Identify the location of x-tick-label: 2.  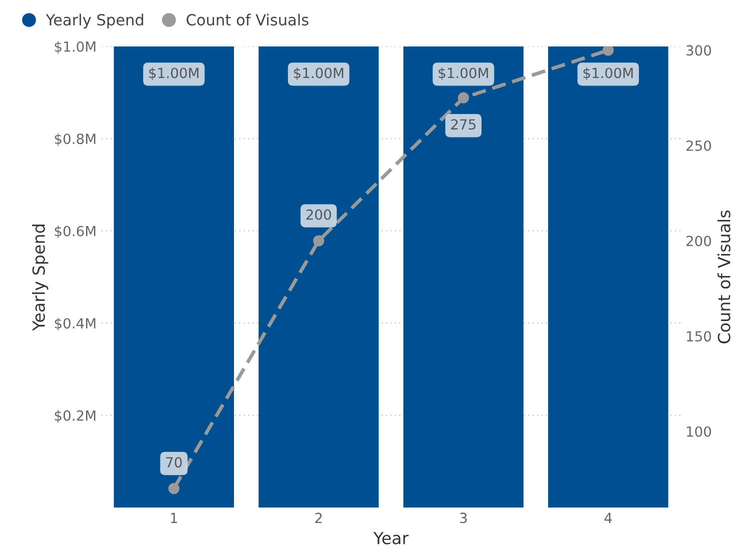
(318, 517).